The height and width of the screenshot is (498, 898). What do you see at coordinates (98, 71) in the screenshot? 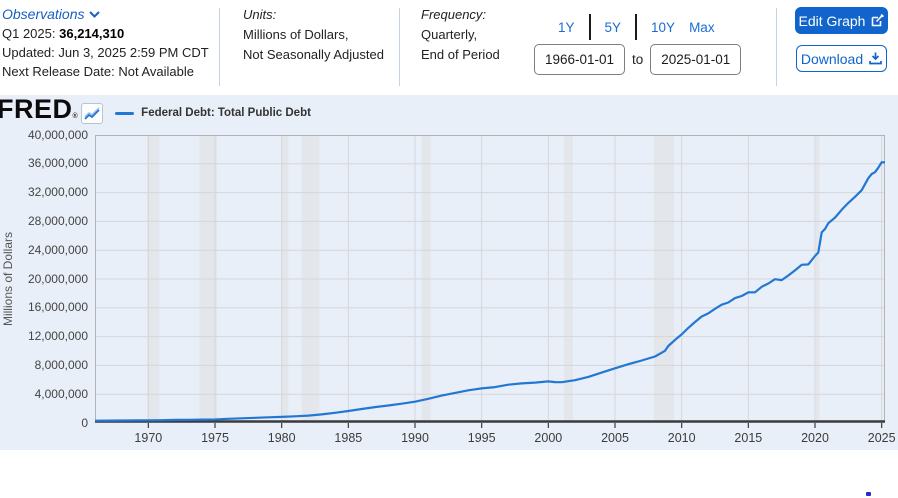
I see `next-release-text: Next Release Date: Not Available` at bounding box center [98, 71].